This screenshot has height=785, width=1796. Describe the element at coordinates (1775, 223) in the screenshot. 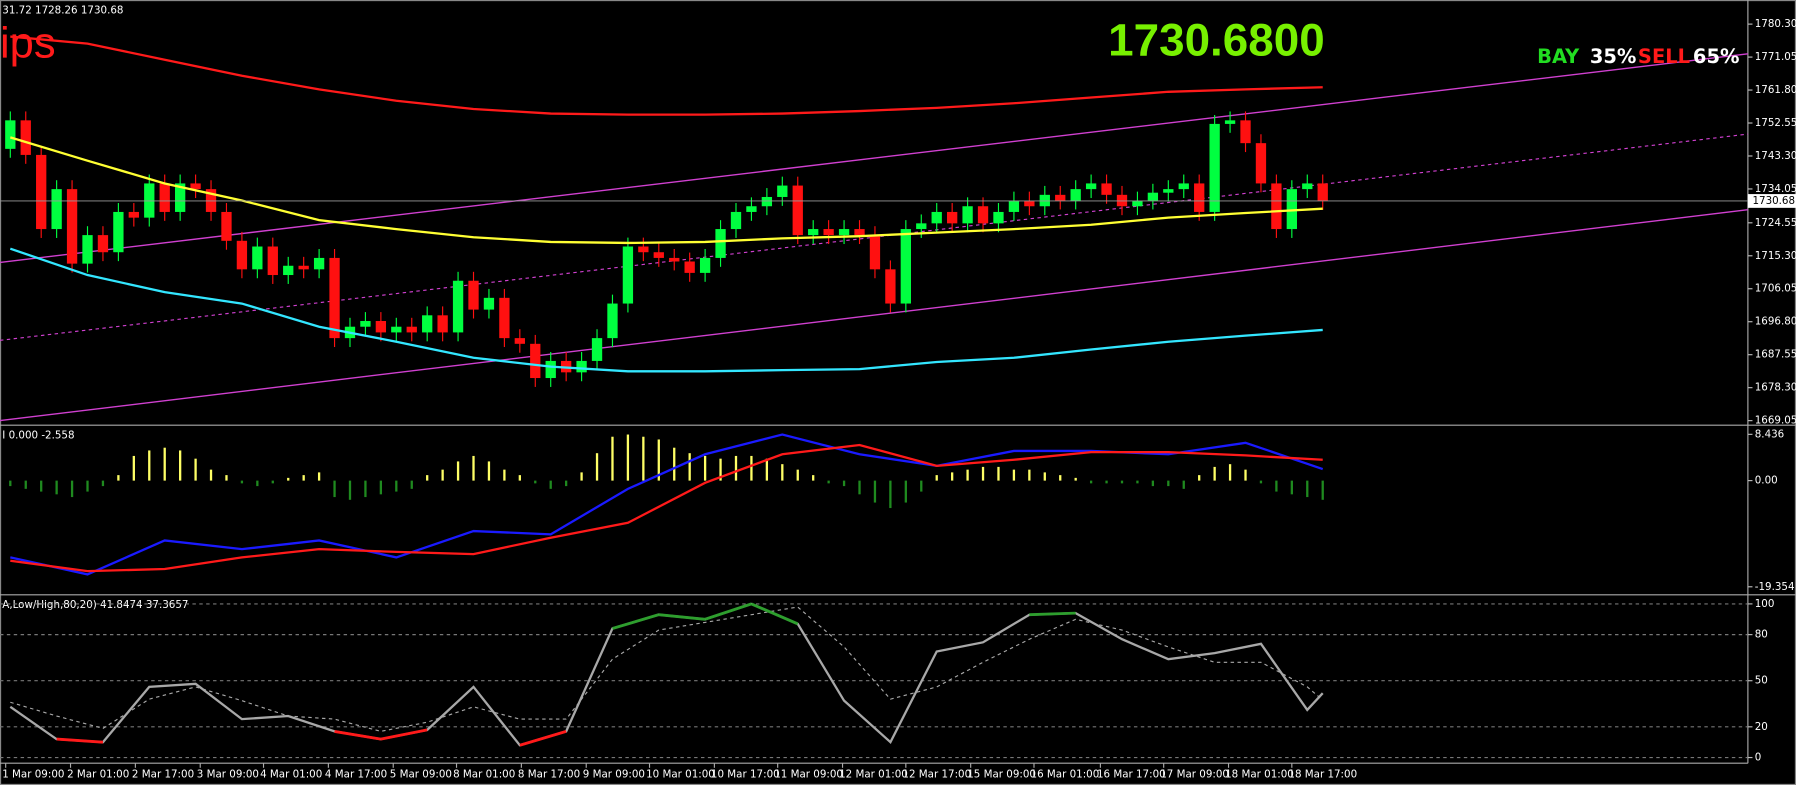

I see `y-tick-label: 1724.55` at that location.